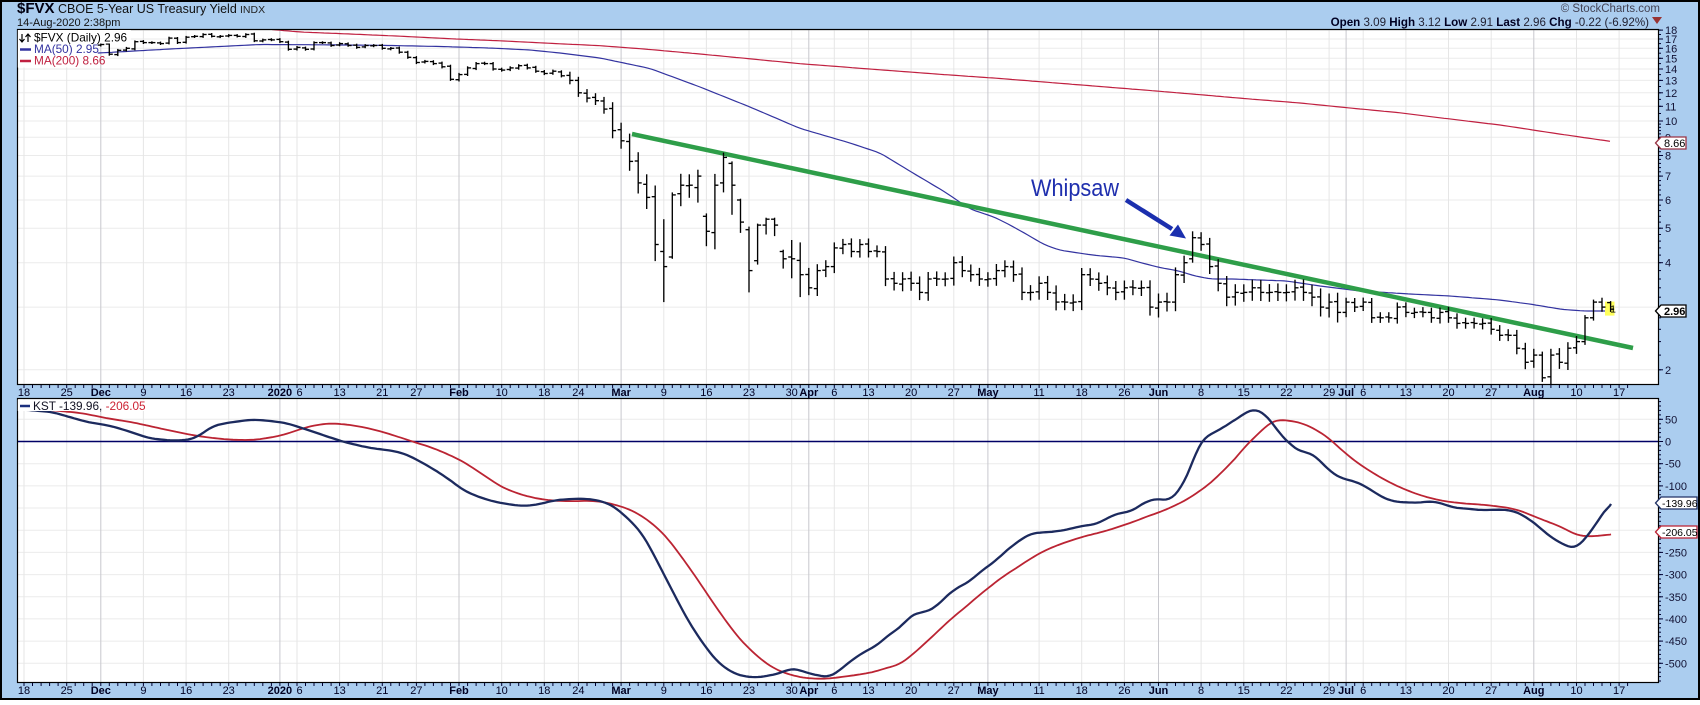 Image resolution: width=1700 pixels, height=705 pixels. What do you see at coordinates (1676, 642) in the screenshot?
I see `svg-text: -450` at bounding box center [1676, 642].